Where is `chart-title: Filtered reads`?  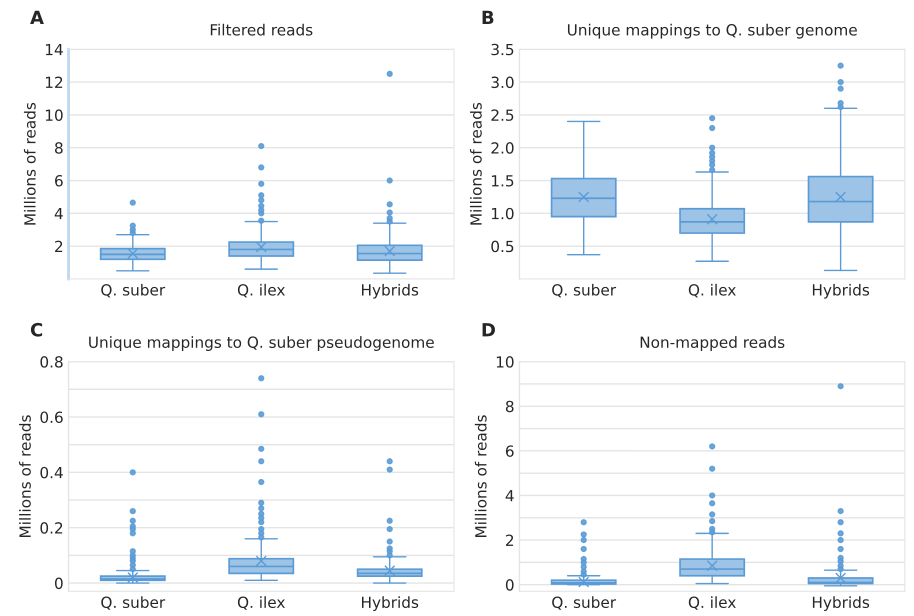
chart-title: Filtered reads is located at coordinates (261, 30).